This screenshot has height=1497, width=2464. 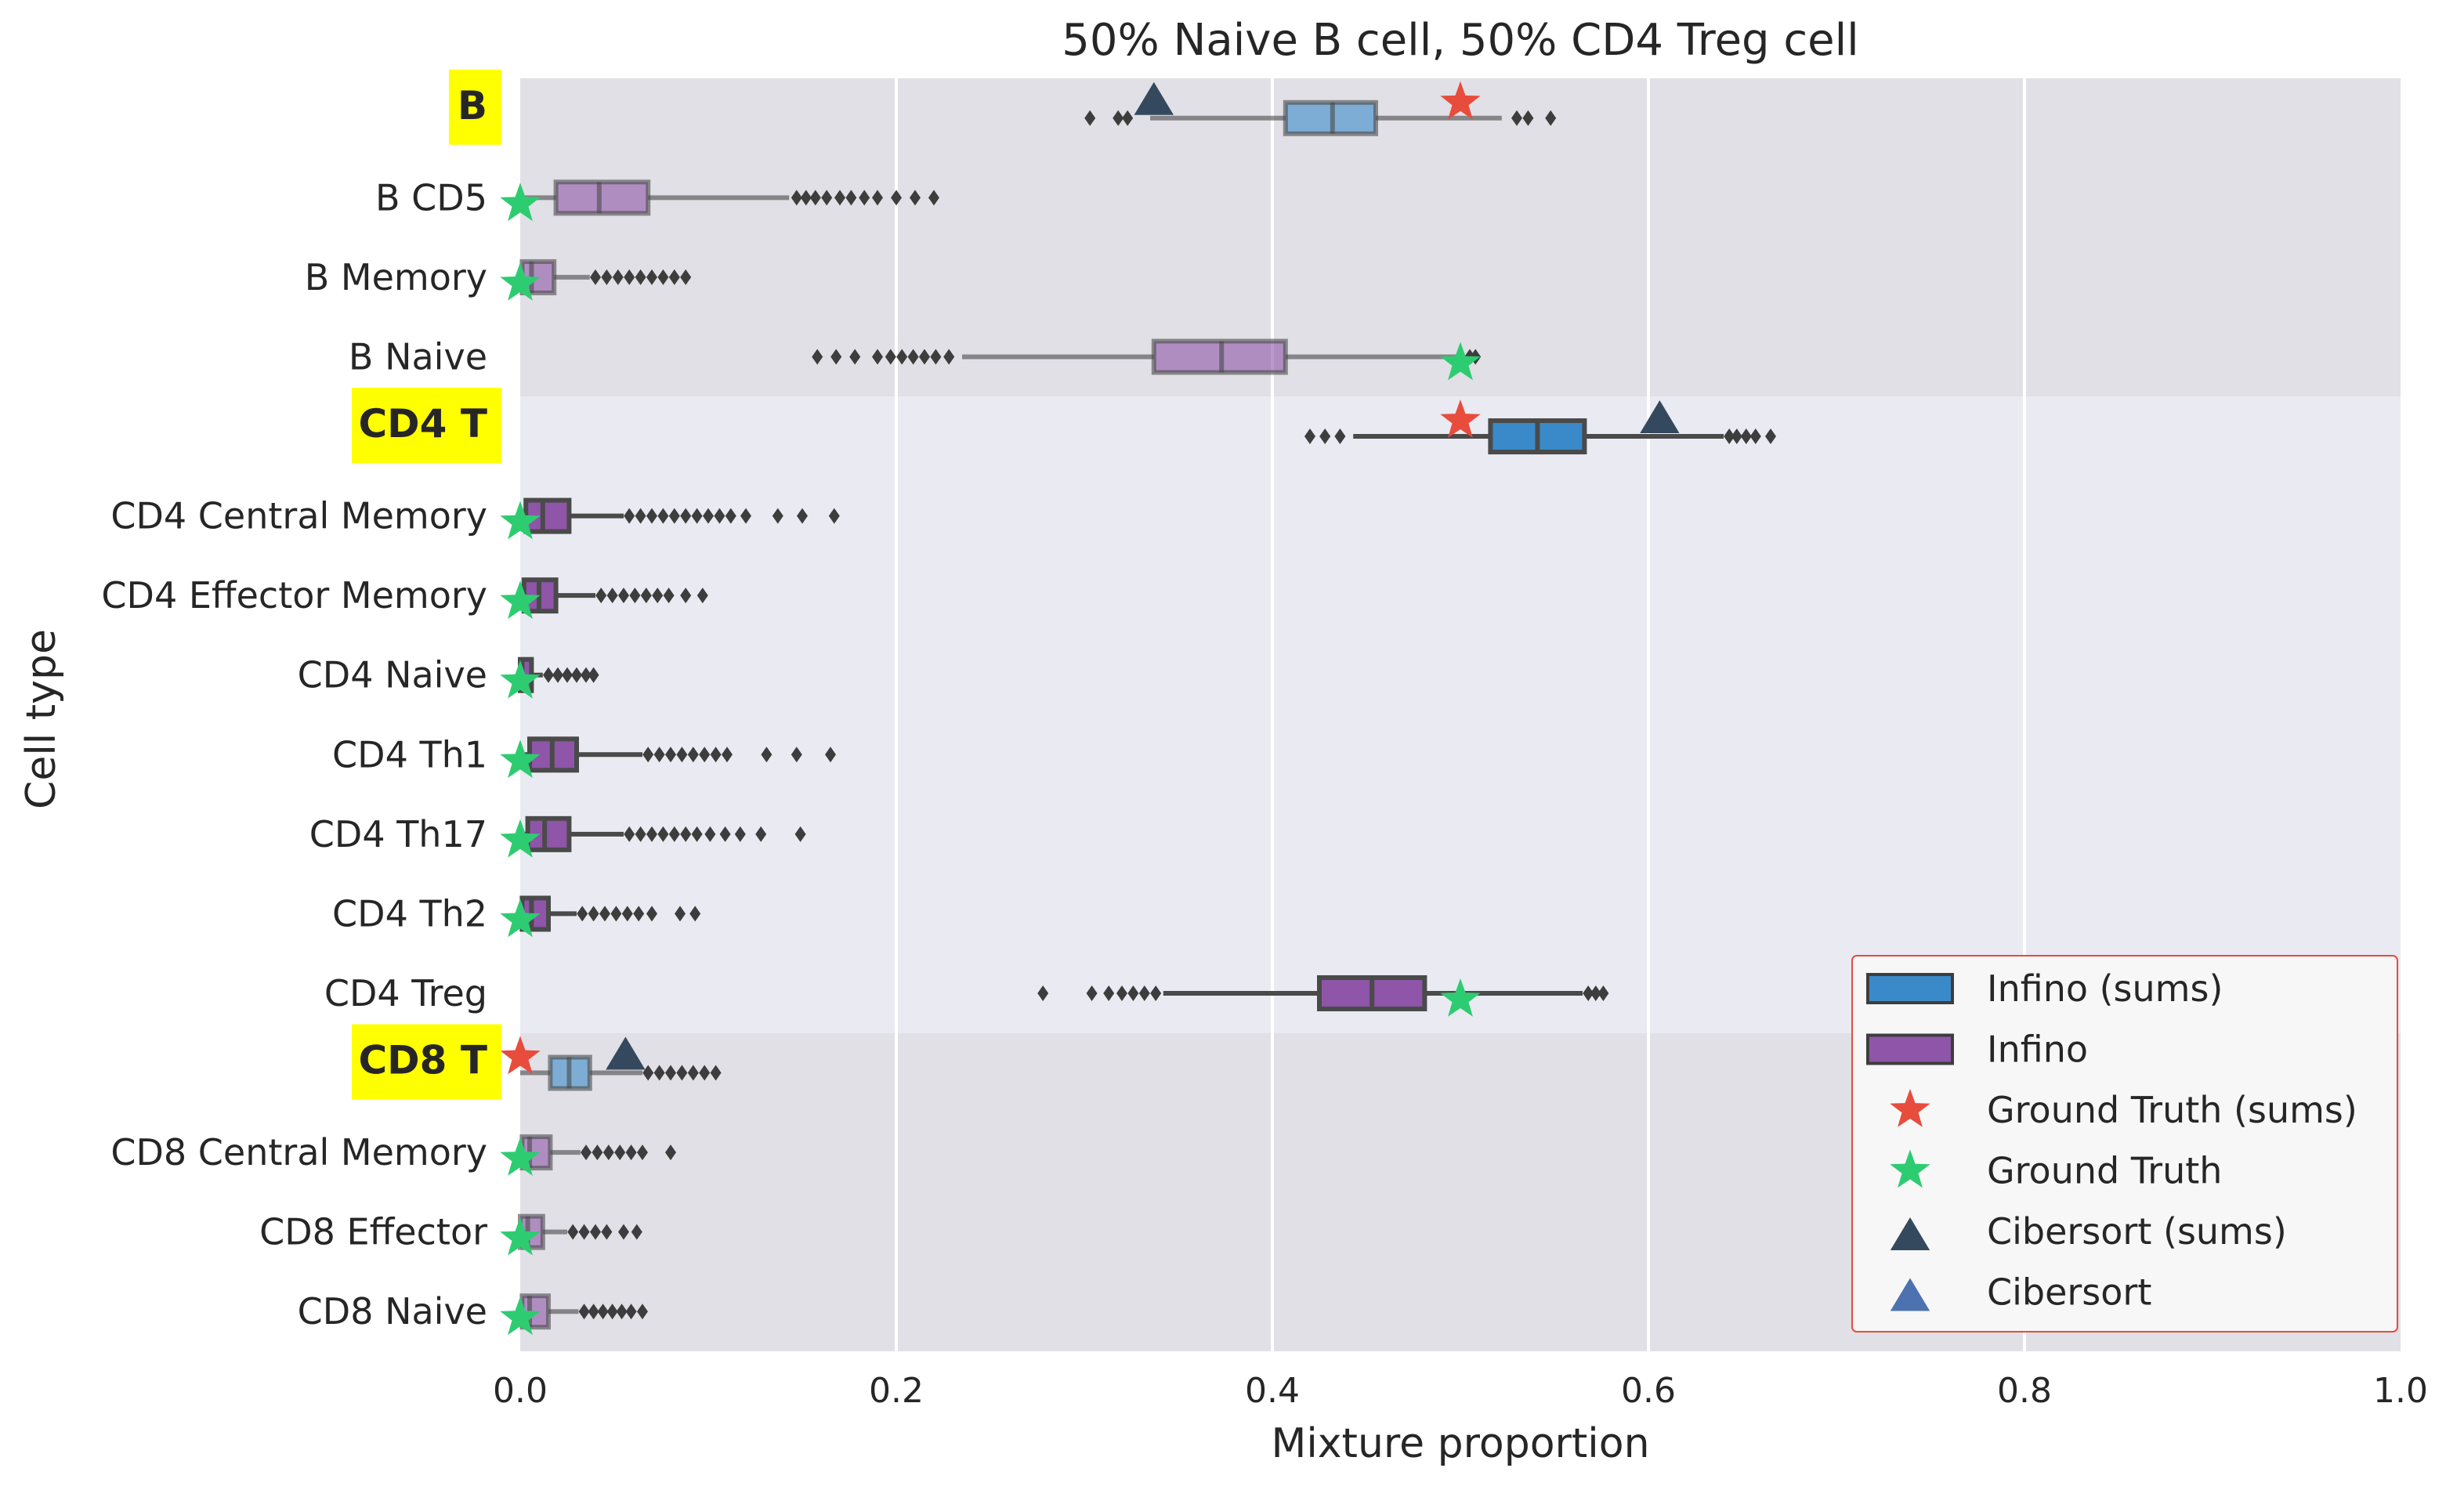 I want to click on cibersort-sums-triangle, so click(x=626, y=1053).